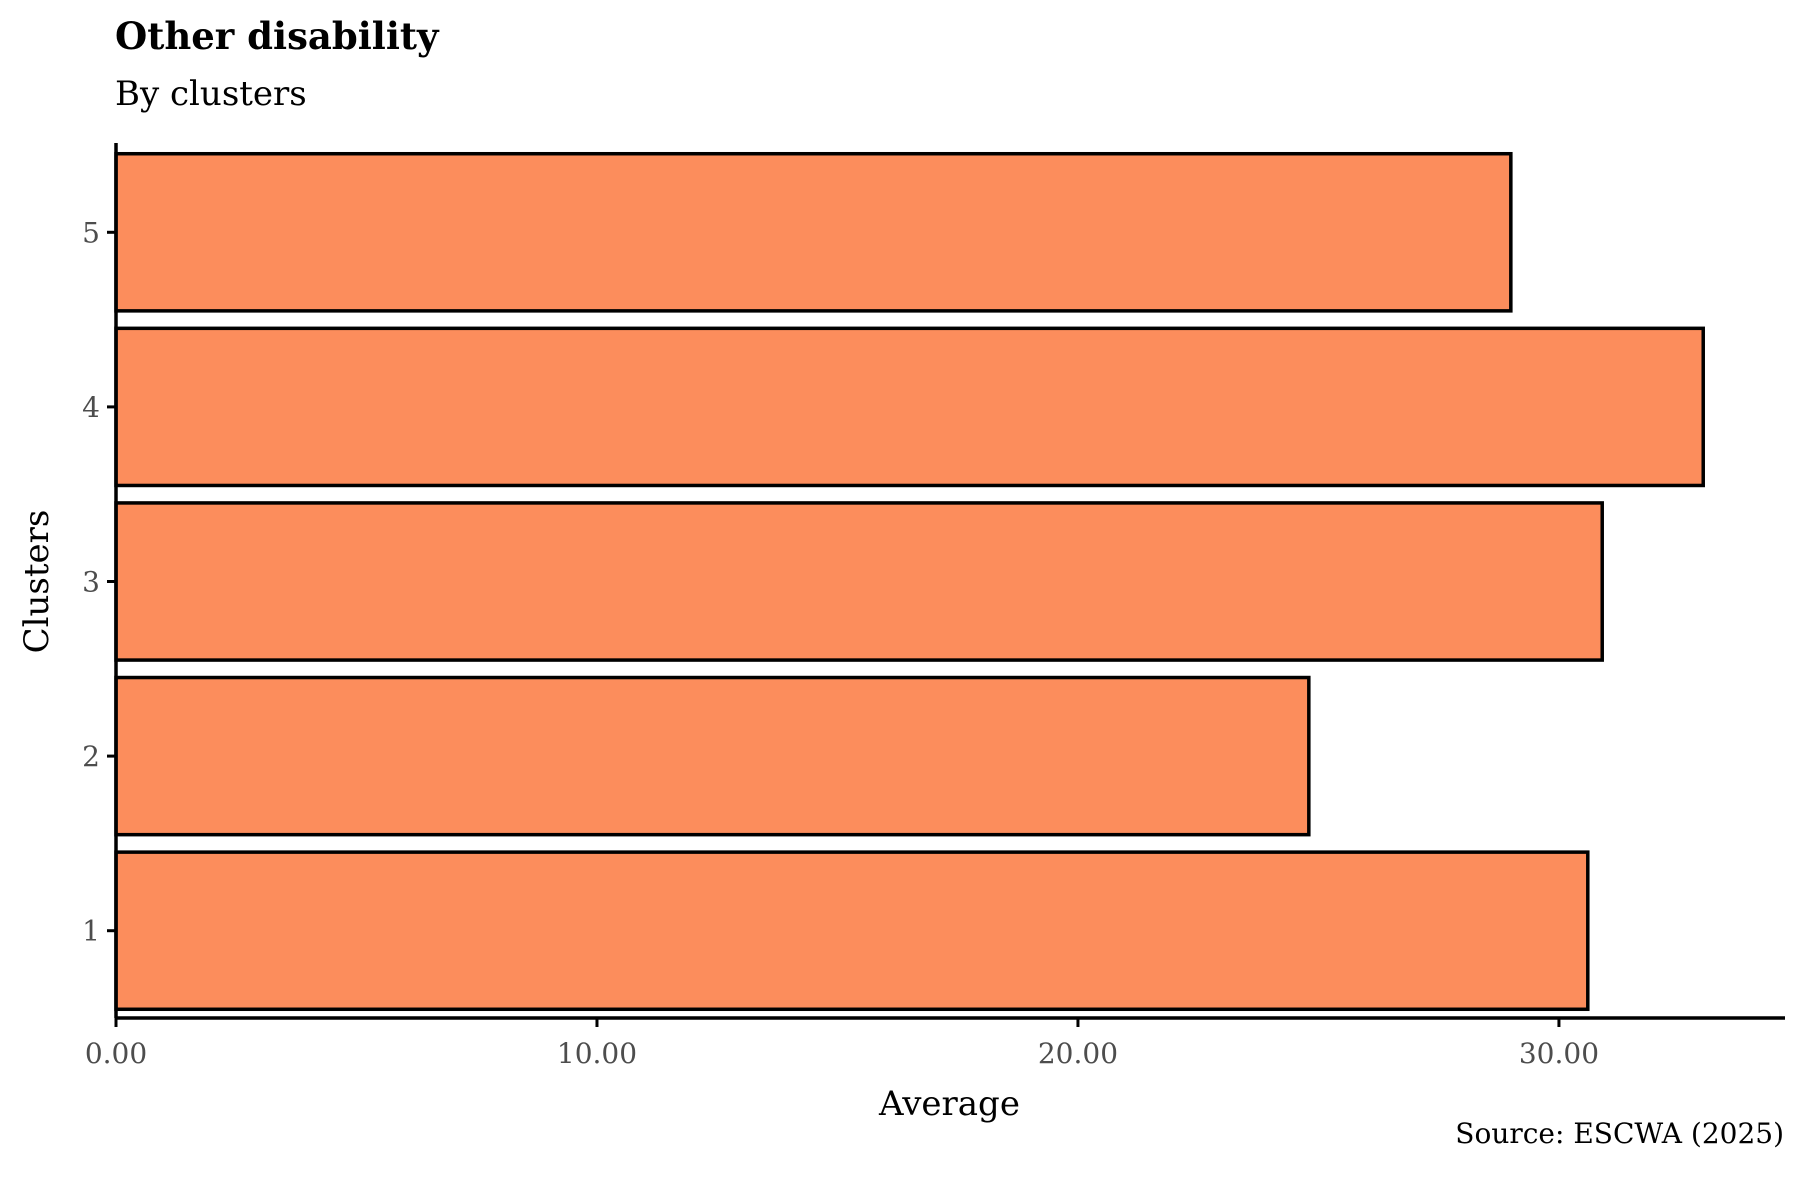 The height and width of the screenshot is (1200, 1800). What do you see at coordinates (211, 94) in the screenshot?
I see `chart-subtitle: By clusters` at bounding box center [211, 94].